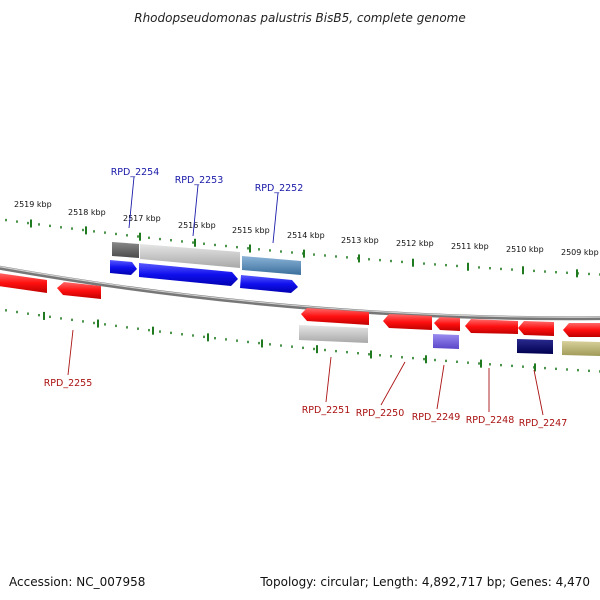 This screenshot has width=600, height=600. Describe the element at coordinates (436, 417) in the screenshot. I see `gene-label-rpd-2249: RPD_2249` at that location.